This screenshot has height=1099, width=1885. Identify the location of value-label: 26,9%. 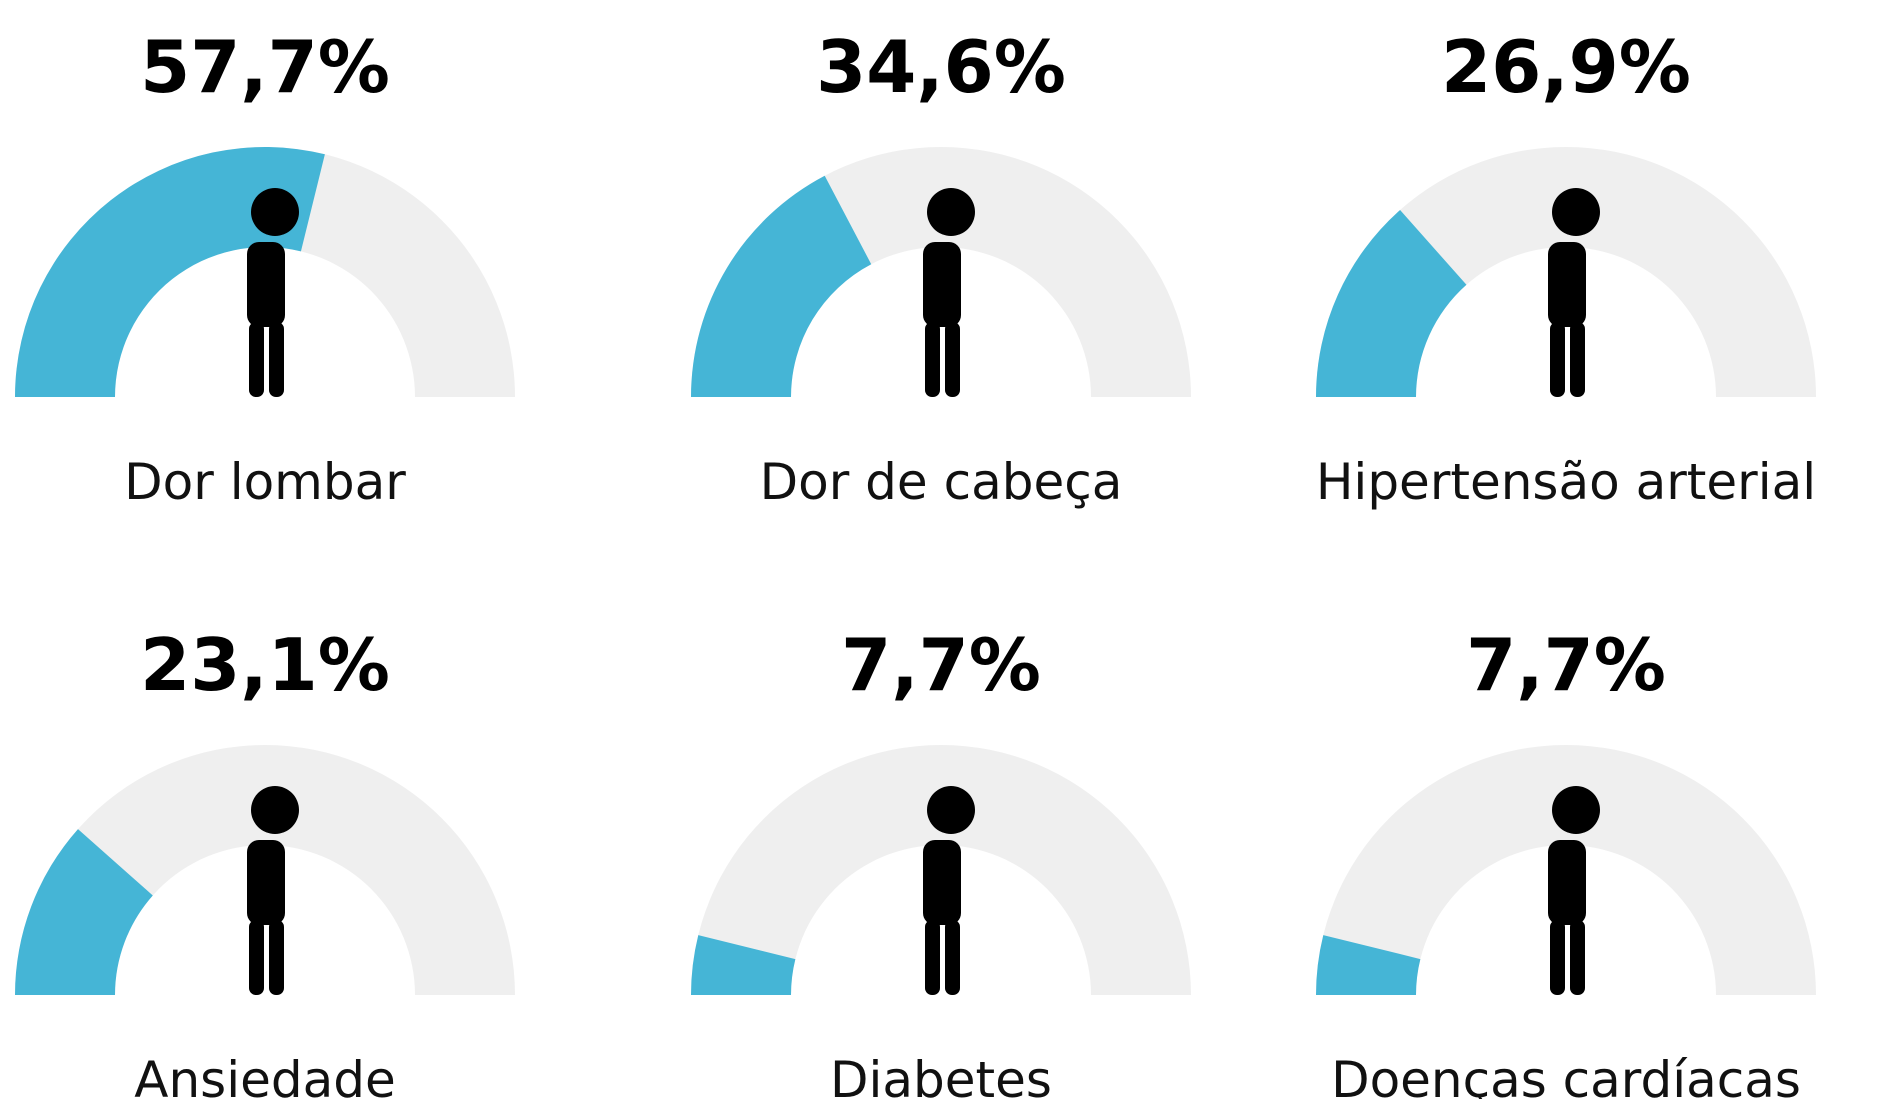
(1566, 67).